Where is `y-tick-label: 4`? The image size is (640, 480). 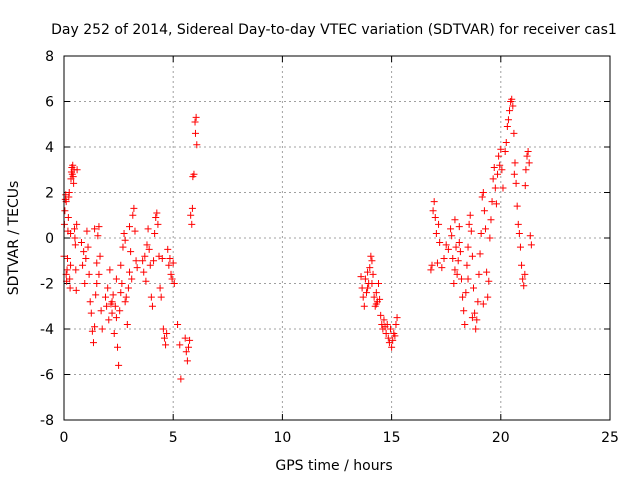
y-tick-label: 4 is located at coordinates (49, 148).